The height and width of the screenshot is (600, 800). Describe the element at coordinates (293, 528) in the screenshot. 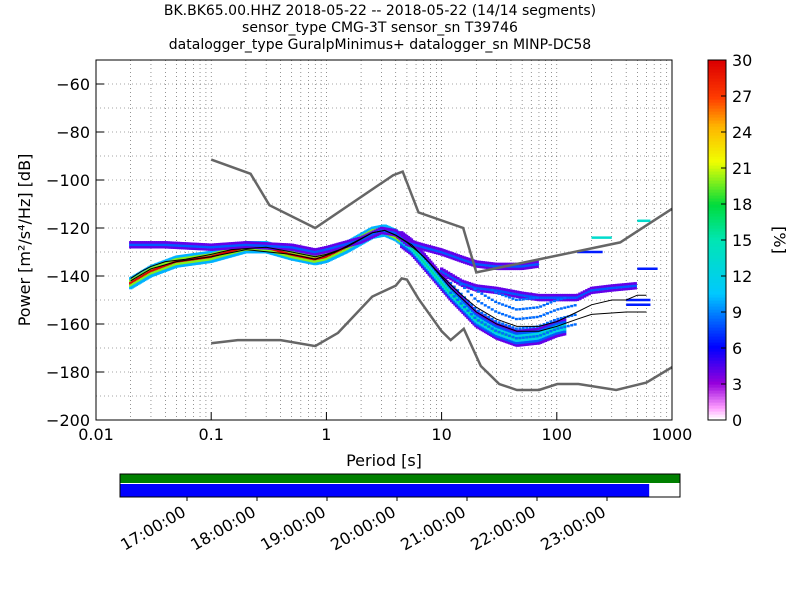

I see `timeline-label: 19:00:00` at that location.